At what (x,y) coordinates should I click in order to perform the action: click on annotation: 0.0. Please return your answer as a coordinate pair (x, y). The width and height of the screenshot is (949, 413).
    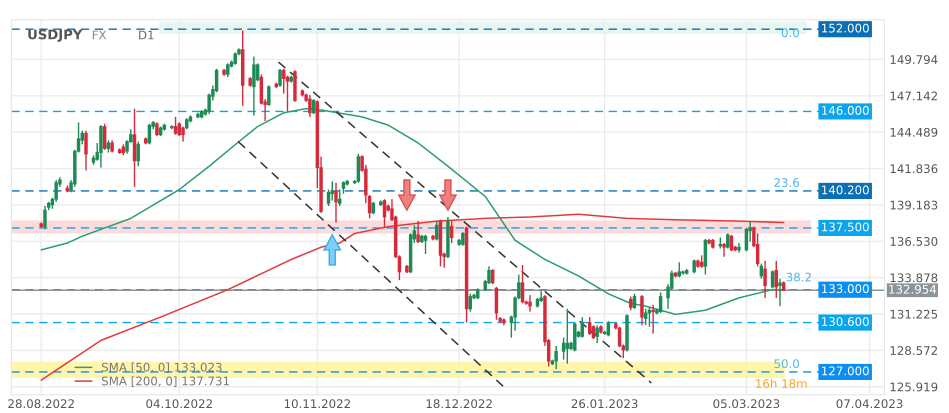
    Looking at the image, I should click on (790, 33).